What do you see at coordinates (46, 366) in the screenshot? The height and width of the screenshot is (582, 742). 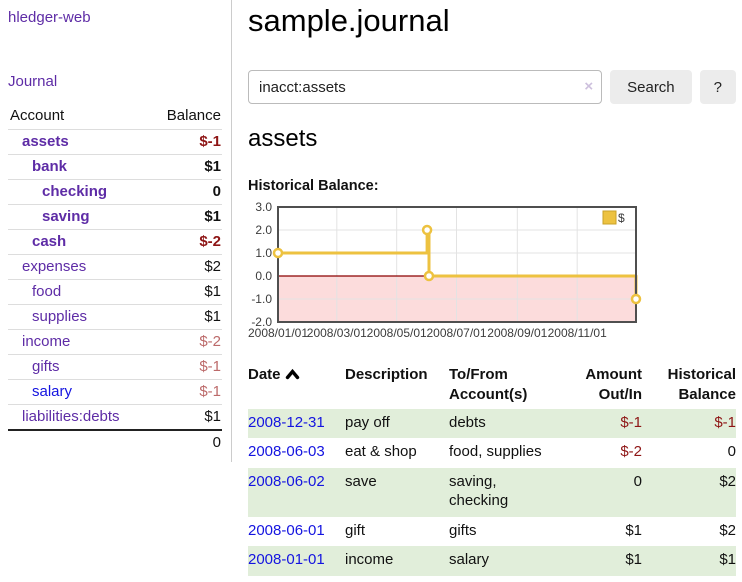 I see `account-link: gifts` at bounding box center [46, 366].